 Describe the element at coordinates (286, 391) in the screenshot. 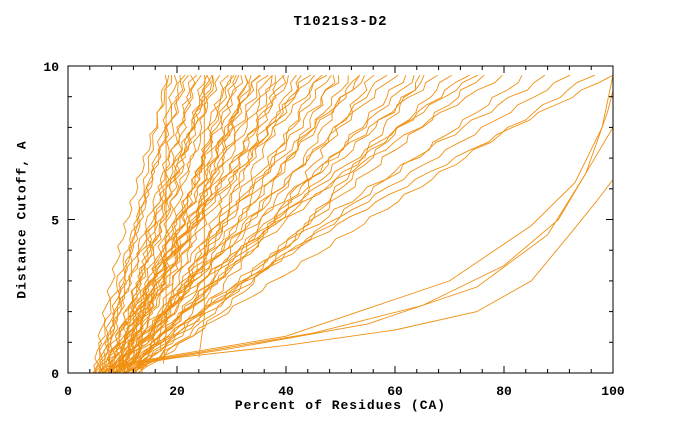

I see `x-tick-label: 40` at that location.